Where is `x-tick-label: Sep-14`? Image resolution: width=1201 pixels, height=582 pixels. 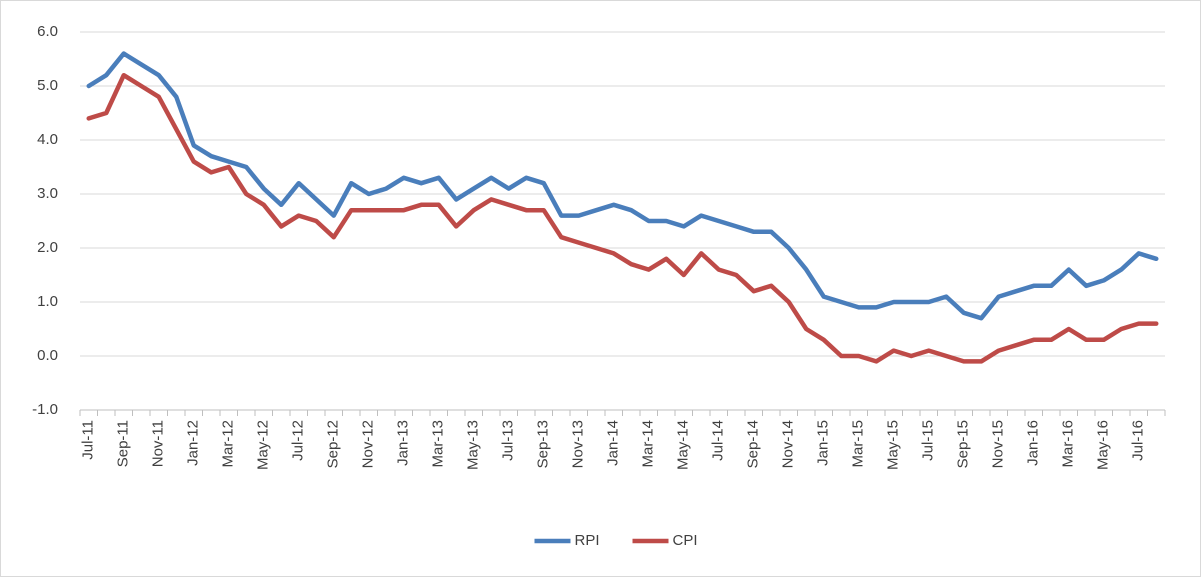 x-tick-label: Sep-14 is located at coordinates (753, 444).